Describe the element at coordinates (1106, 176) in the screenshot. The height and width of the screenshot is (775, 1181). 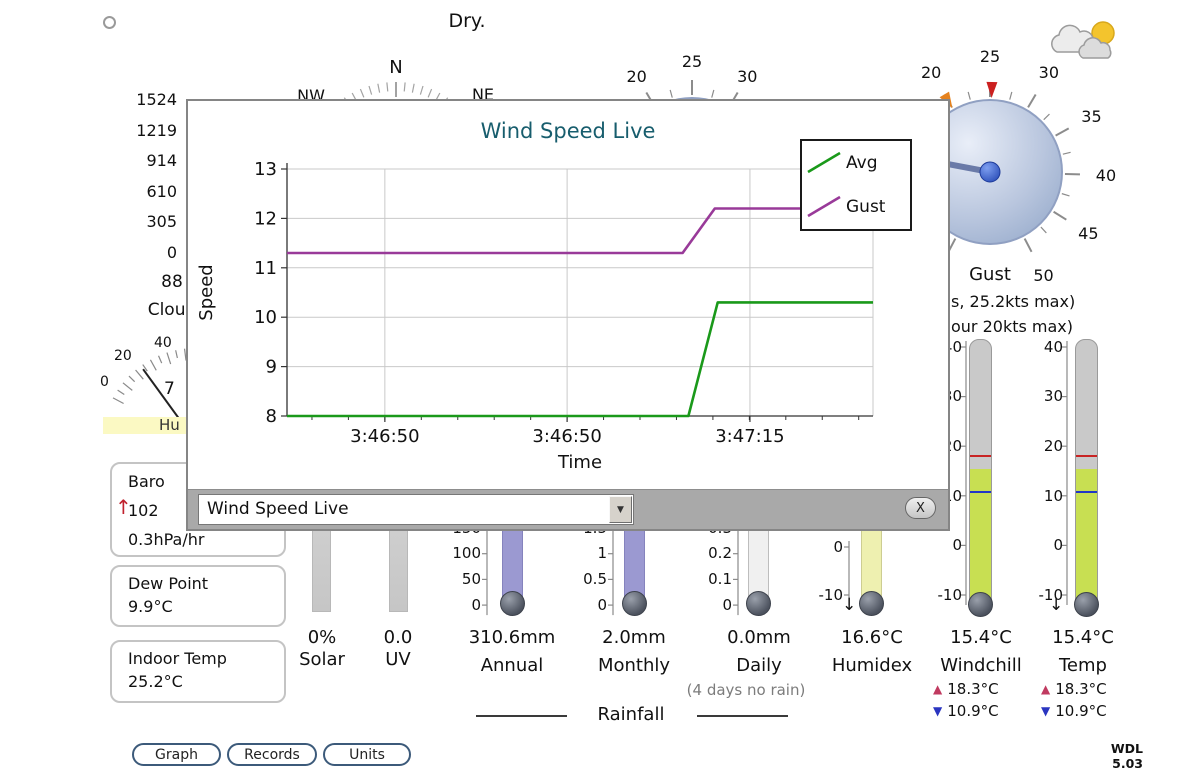
I see `gust-dial-number: 40` at that location.